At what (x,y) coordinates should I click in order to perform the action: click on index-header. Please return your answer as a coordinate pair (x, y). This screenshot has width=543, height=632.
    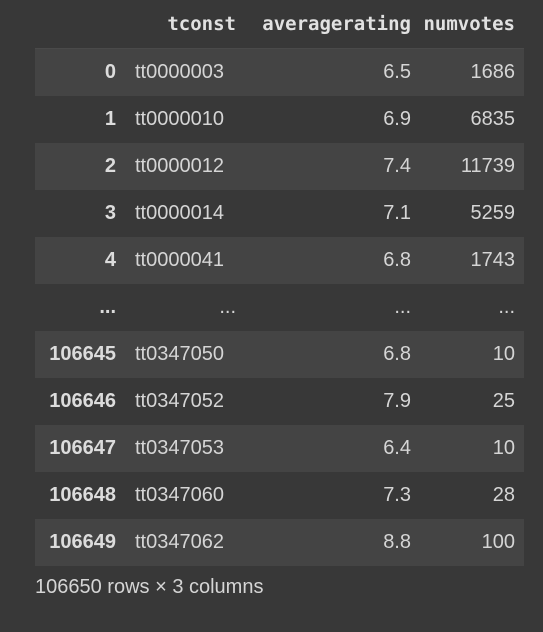
    Looking at the image, I should click on (80, 24).